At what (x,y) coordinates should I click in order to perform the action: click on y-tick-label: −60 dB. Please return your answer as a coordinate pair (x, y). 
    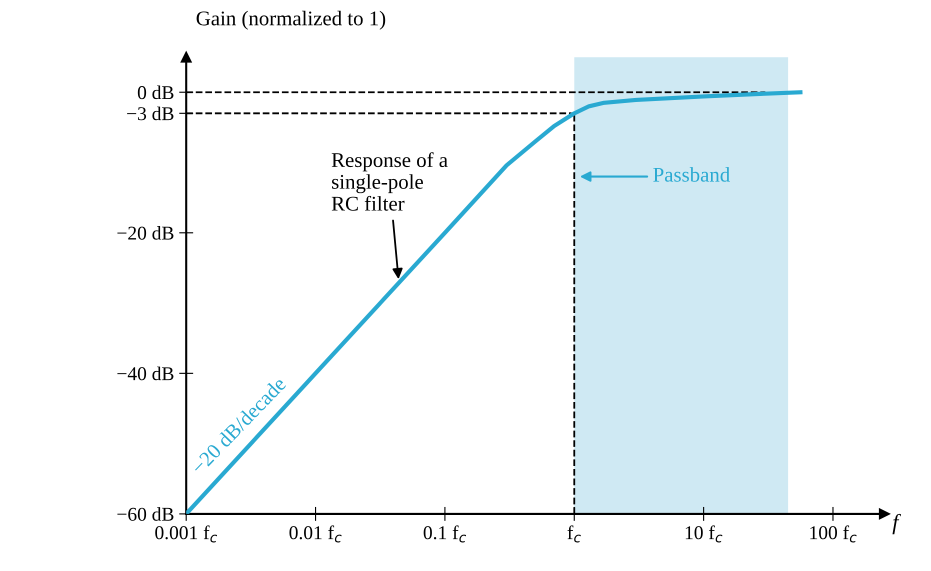
    Looking at the image, I should click on (145, 514).